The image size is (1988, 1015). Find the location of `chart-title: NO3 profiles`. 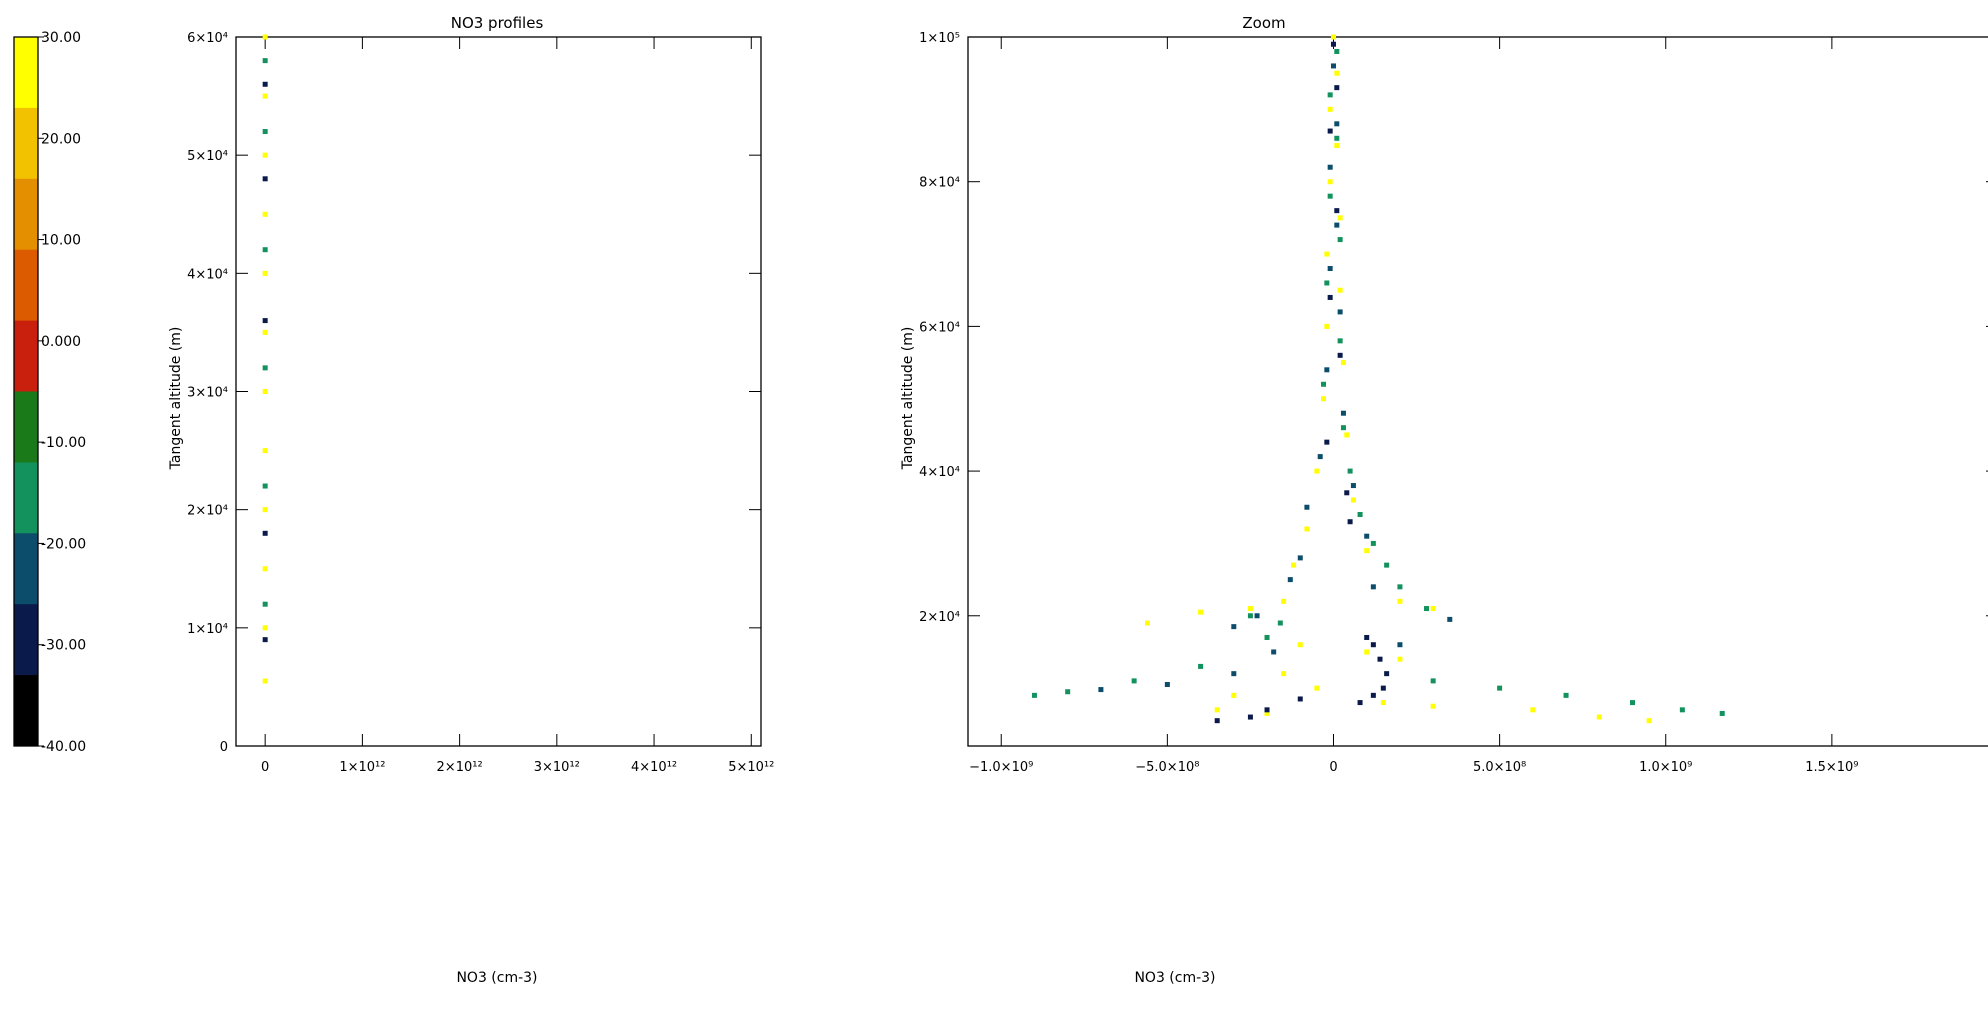

chart-title: NO3 profiles is located at coordinates (497, 23).